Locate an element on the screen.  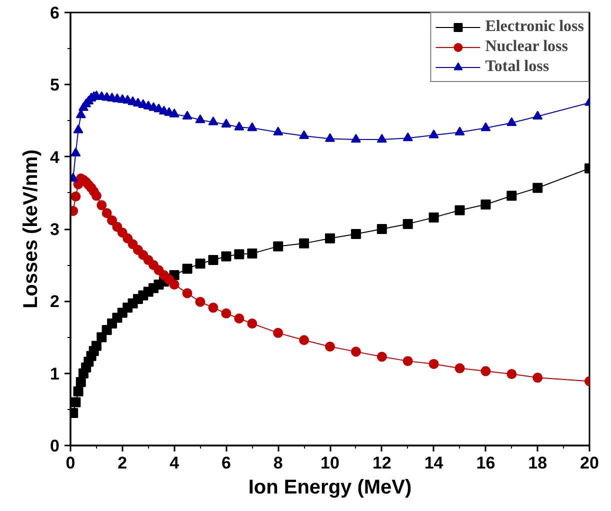
y-tick-label: 3 is located at coordinates (55, 229).